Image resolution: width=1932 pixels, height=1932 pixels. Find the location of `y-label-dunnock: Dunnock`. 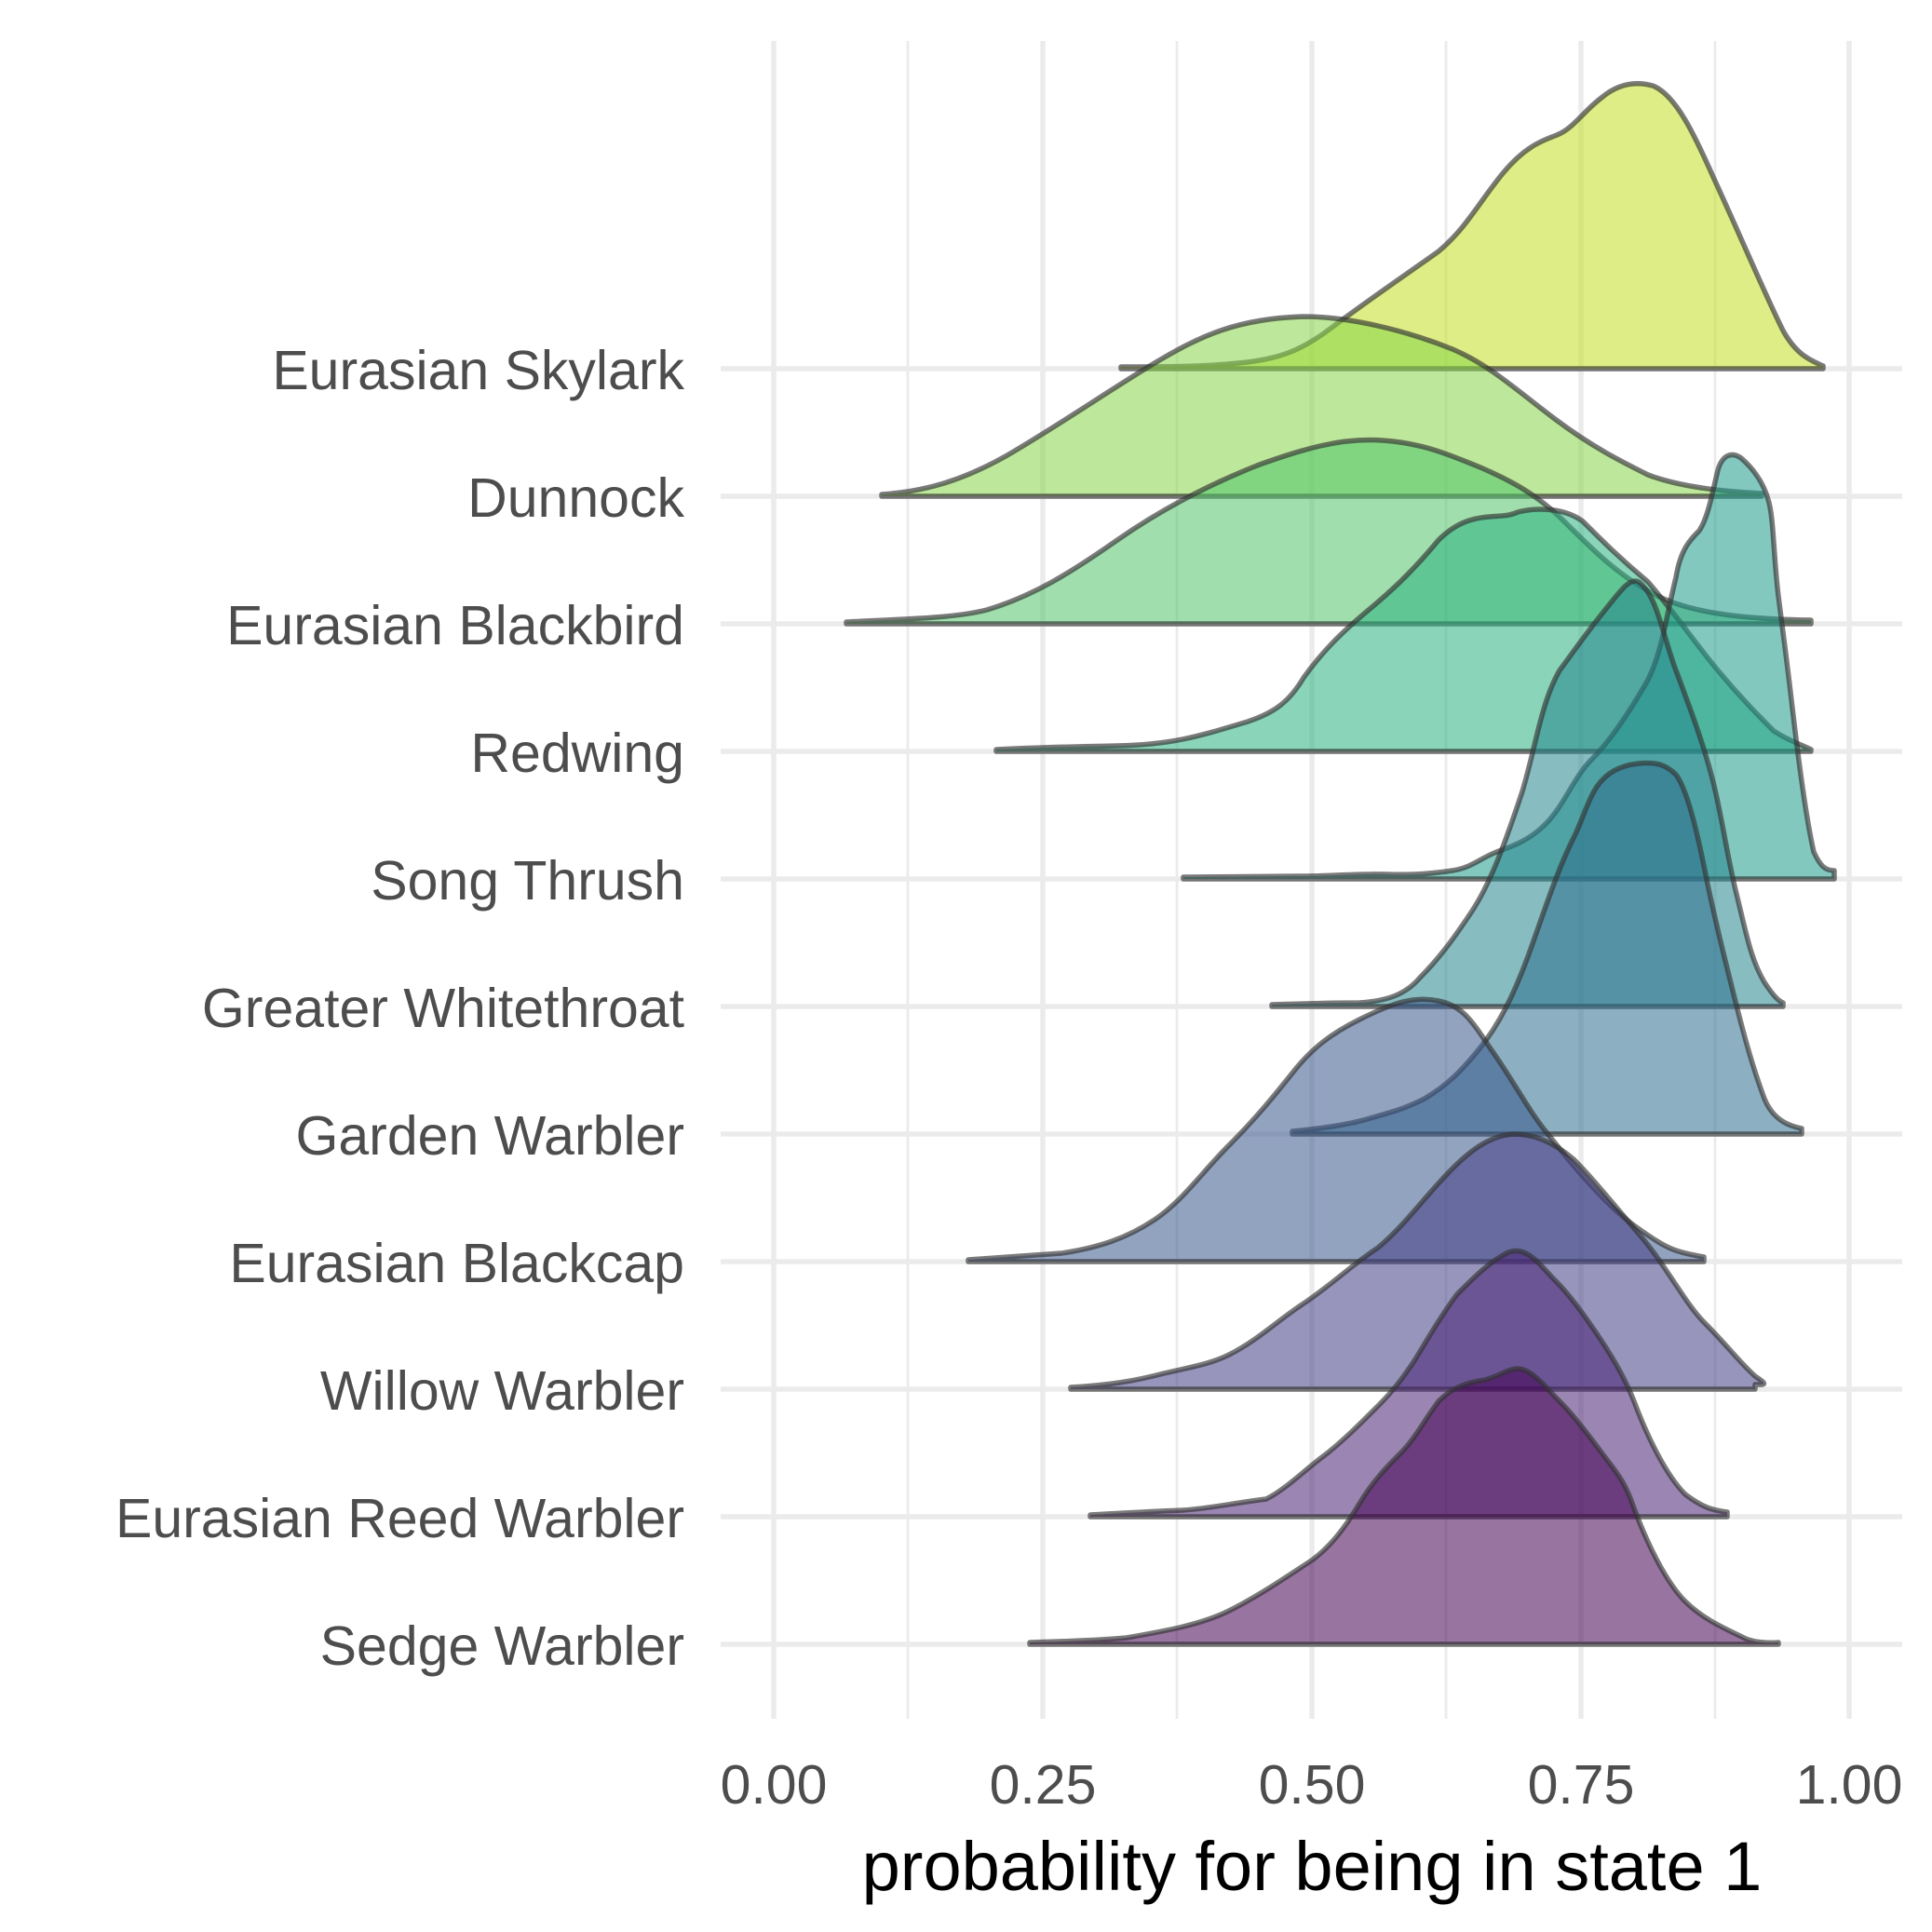

y-label-dunnock: Dunnock is located at coordinates (576, 498).